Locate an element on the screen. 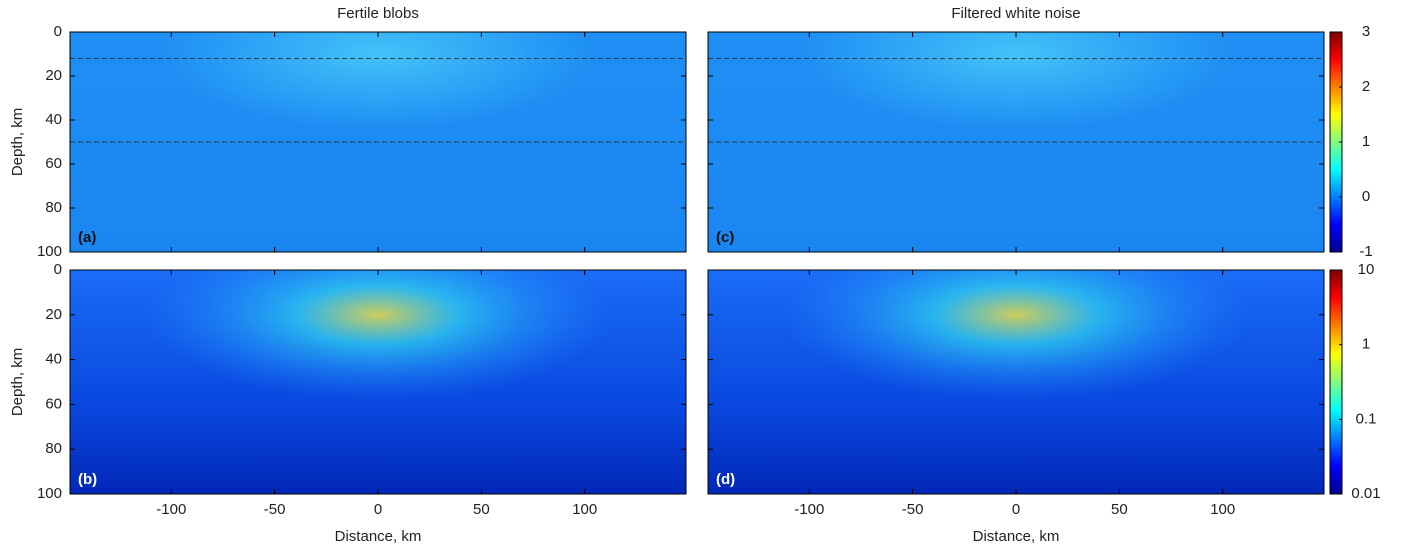 The width and height of the screenshot is (1406, 551). panel-title: Filtered white noise is located at coordinates (1015, 13).